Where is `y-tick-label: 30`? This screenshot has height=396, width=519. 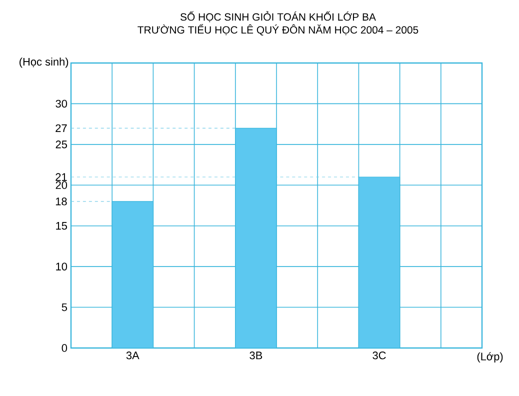
y-tick-label: 30 is located at coordinates (62, 104).